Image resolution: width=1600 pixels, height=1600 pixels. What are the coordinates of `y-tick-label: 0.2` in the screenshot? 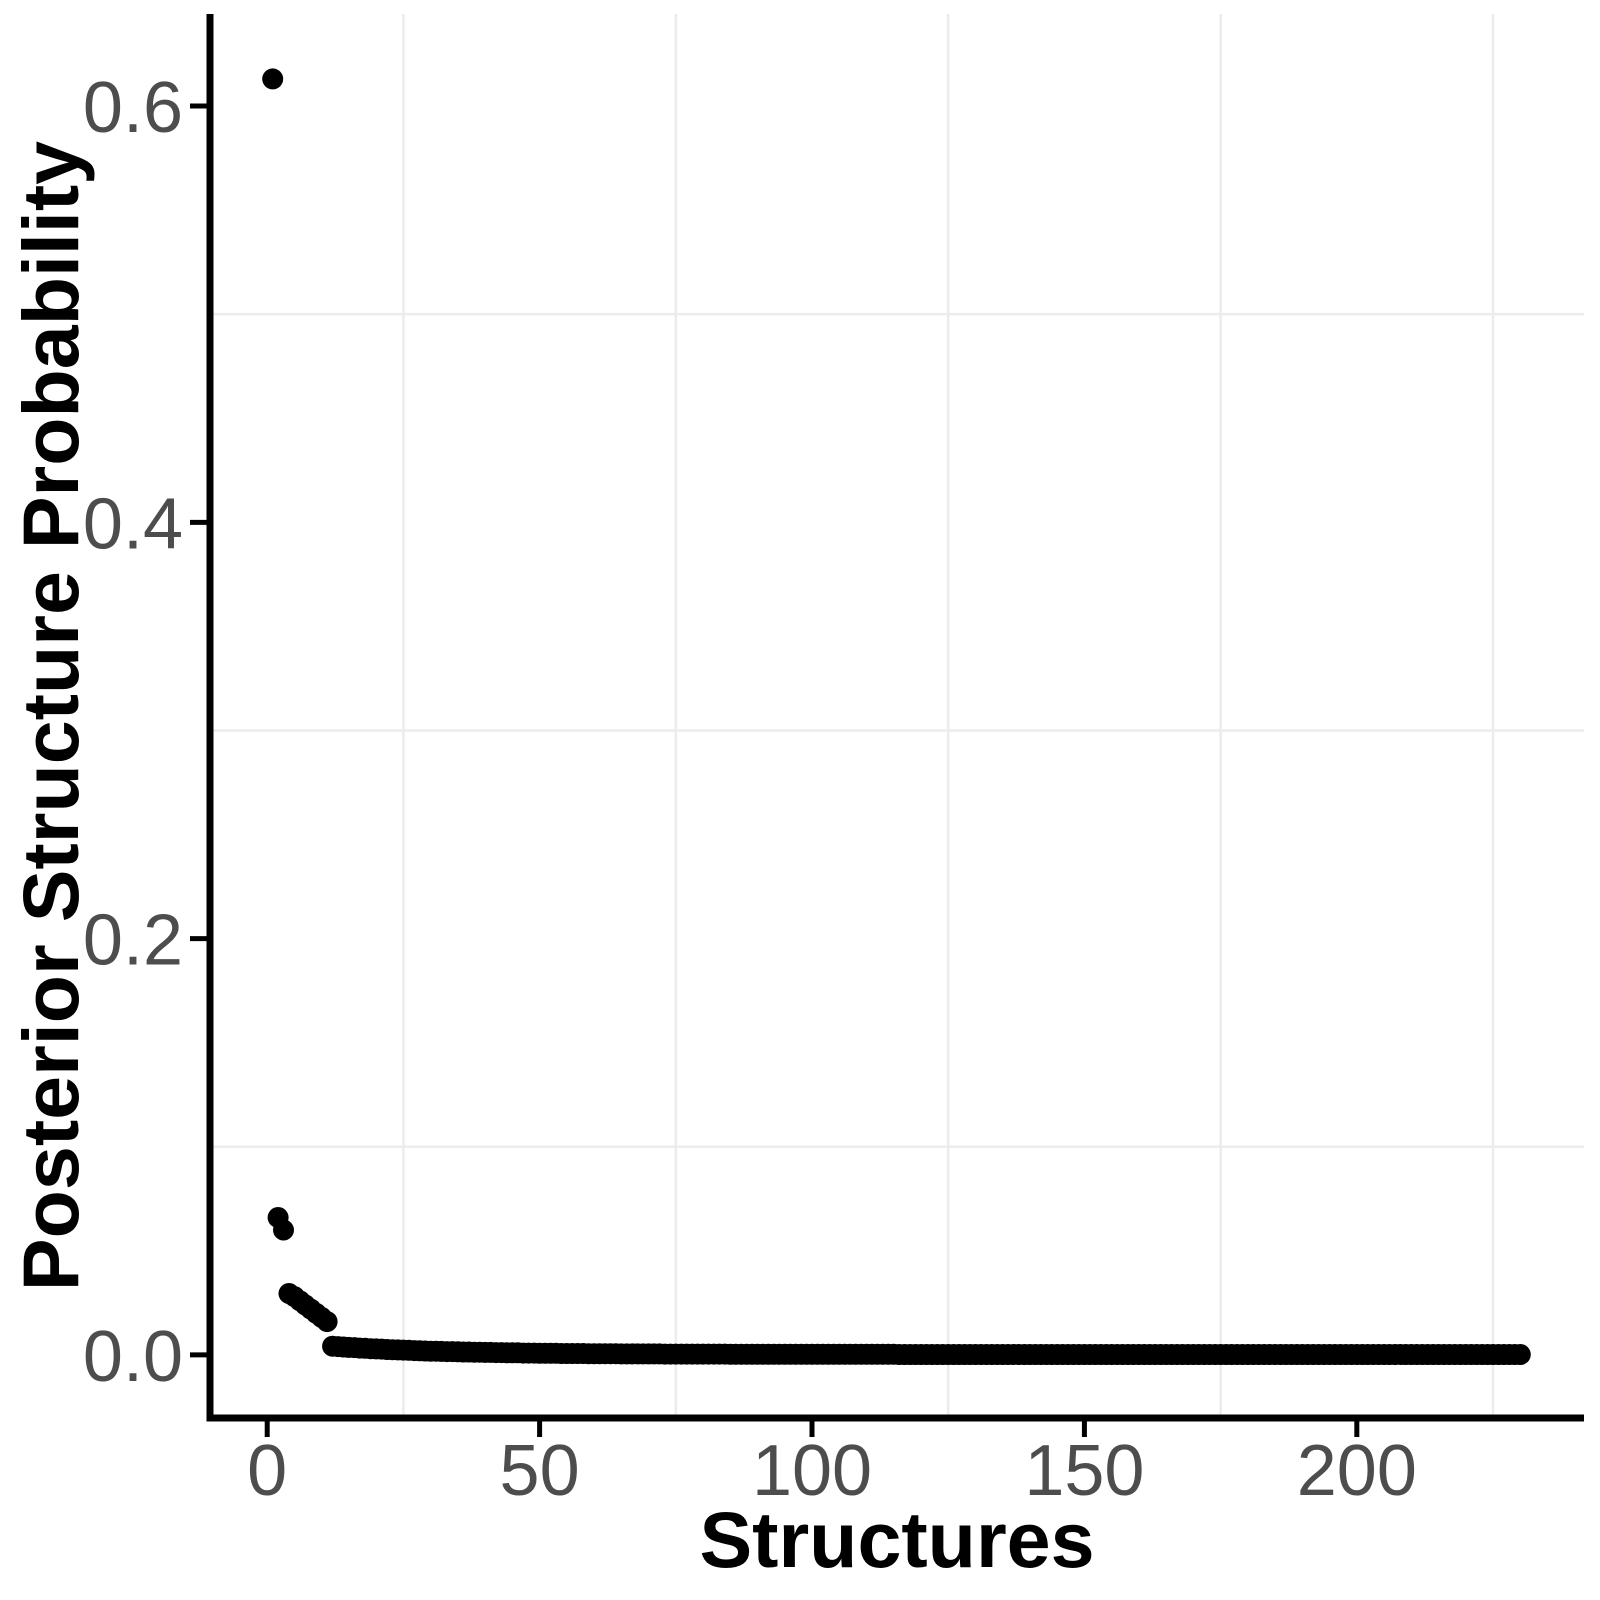 It's located at (133, 941).